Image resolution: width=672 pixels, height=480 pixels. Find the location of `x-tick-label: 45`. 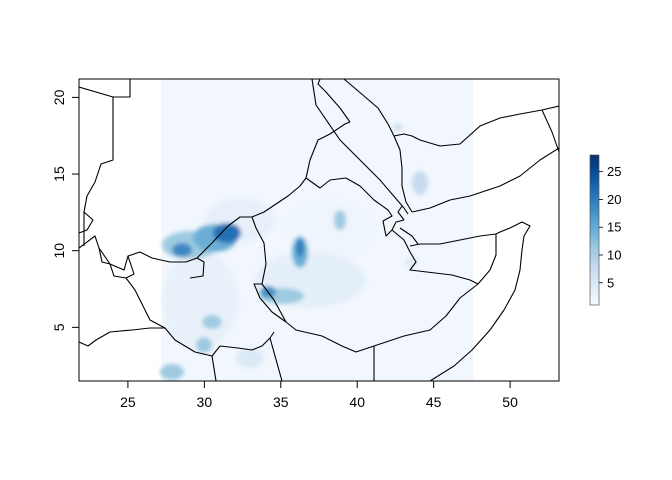

x-tick-label: 45 is located at coordinates (434, 402).